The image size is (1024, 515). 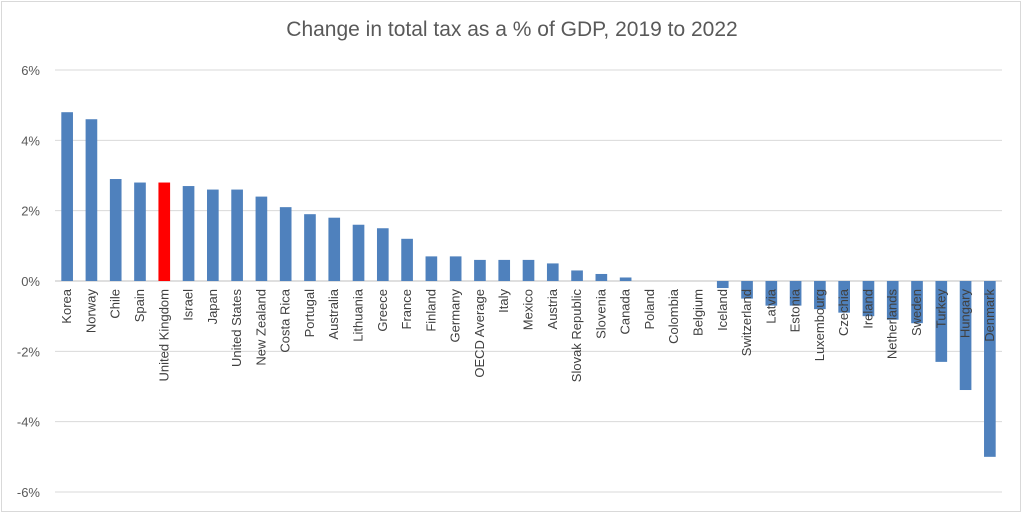 What do you see at coordinates (358, 315) in the screenshot?
I see `category-label: Lithuania` at bounding box center [358, 315].